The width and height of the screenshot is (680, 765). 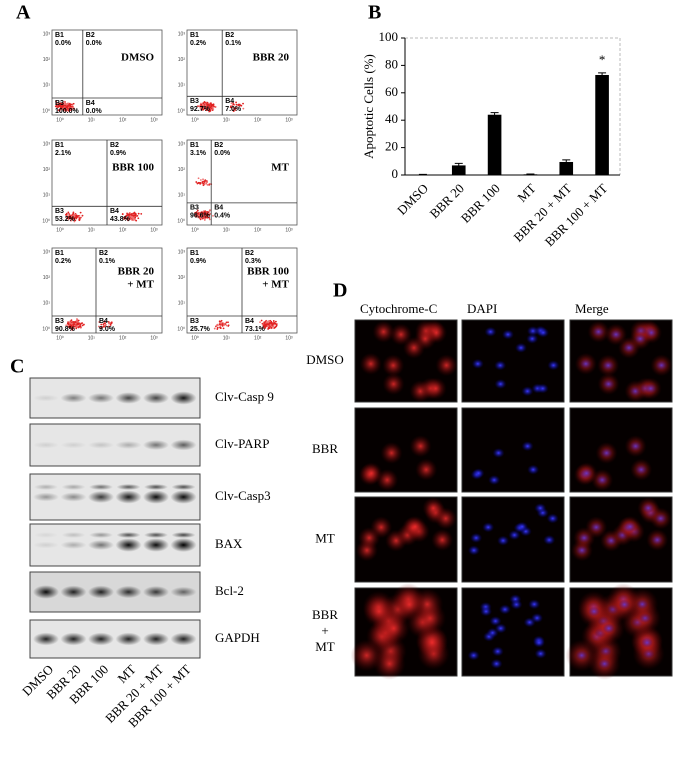 What do you see at coordinates (391, 118) in the screenshot?
I see `y-tick-label: 40` at bounding box center [391, 118].